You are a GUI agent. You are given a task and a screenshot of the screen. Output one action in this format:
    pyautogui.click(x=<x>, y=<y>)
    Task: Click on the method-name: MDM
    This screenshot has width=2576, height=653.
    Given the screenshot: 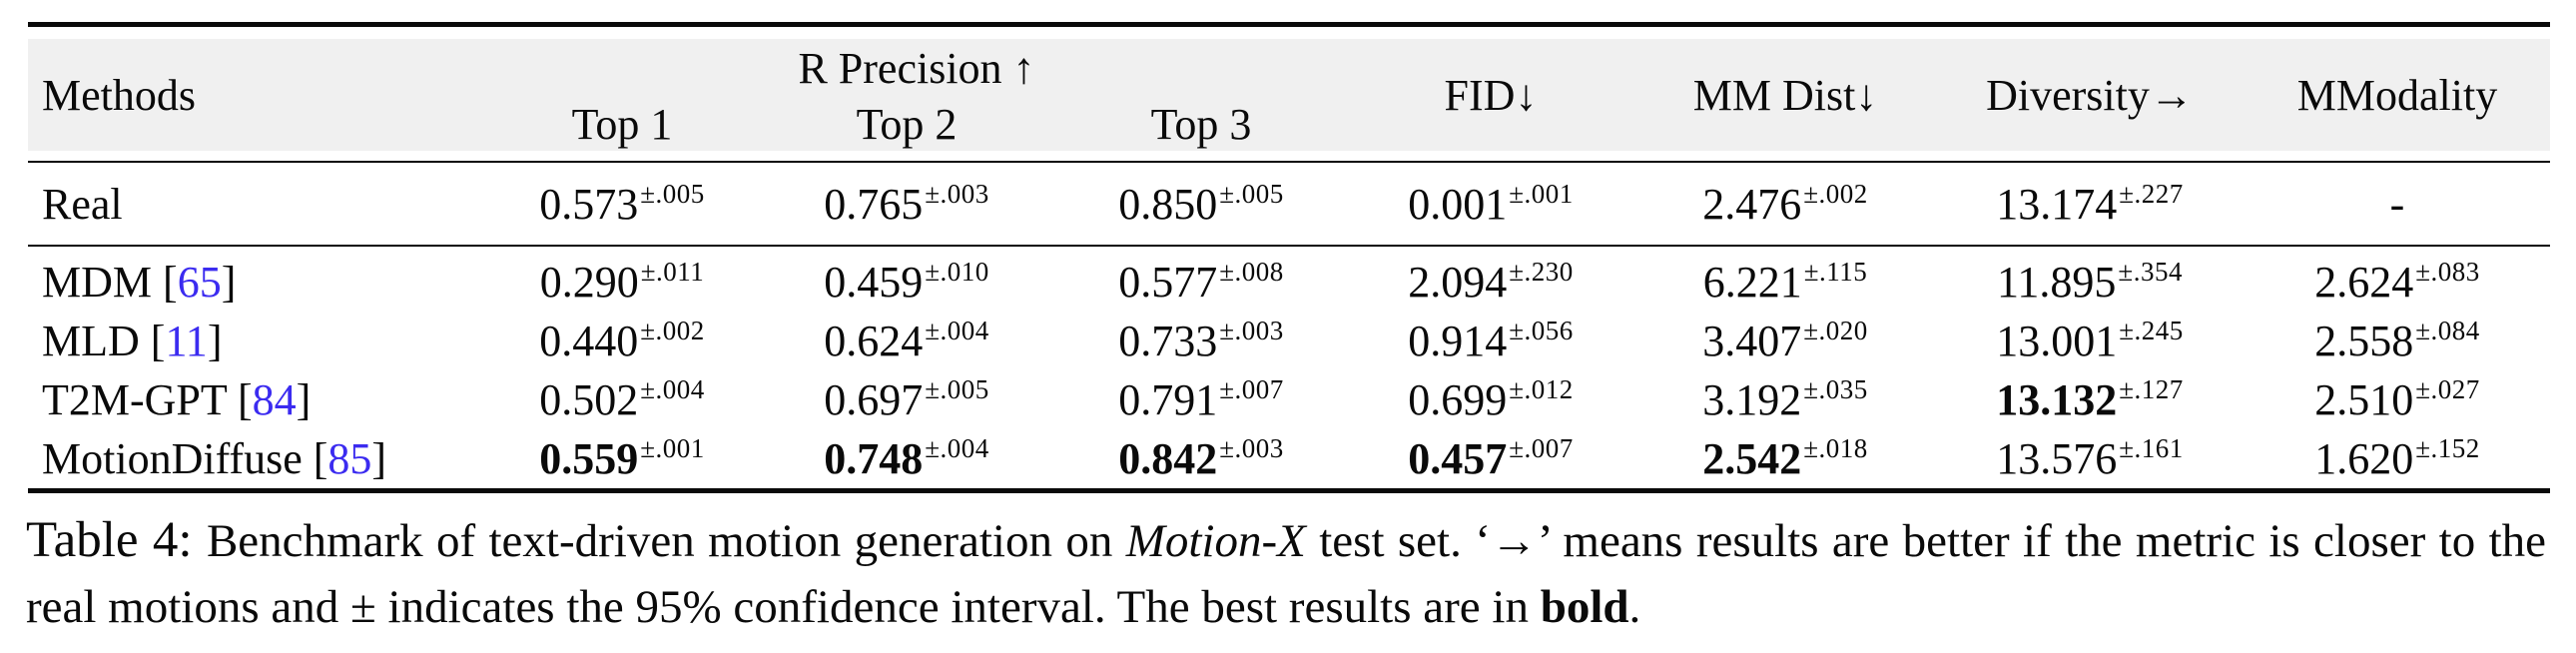 What is the action you would take?
    pyautogui.click(x=97, y=282)
    